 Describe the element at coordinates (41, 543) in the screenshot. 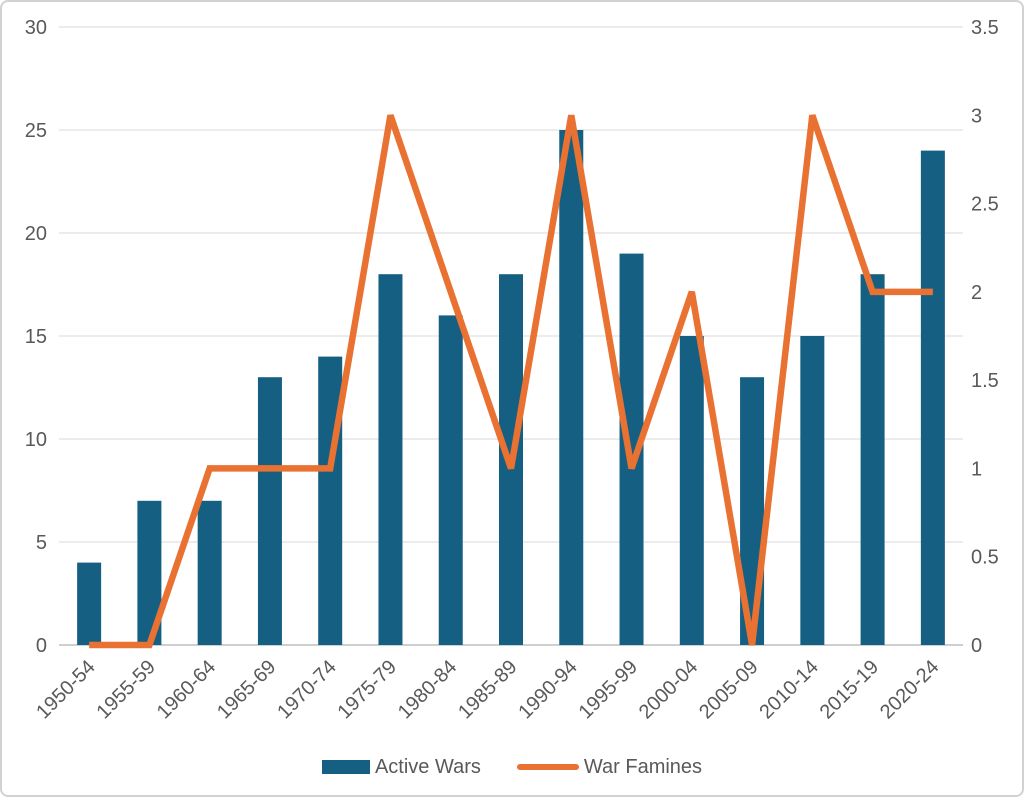

I see `left-axis-tick-label: 5` at that location.